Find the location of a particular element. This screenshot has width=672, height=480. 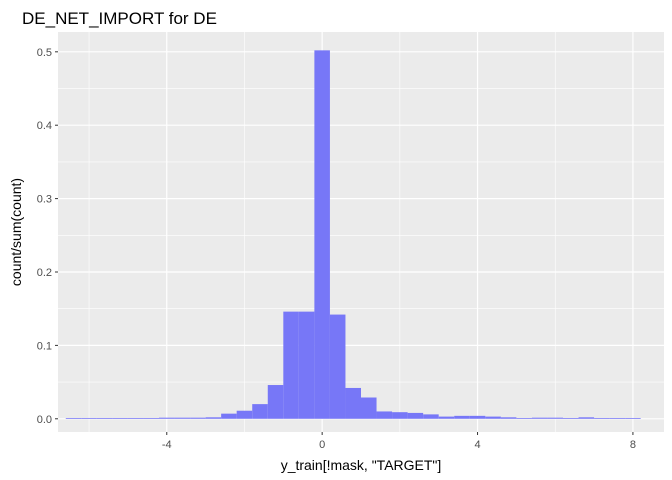

x-axis-label: y_train[!mask, "TARGET"] is located at coordinates (361, 465).